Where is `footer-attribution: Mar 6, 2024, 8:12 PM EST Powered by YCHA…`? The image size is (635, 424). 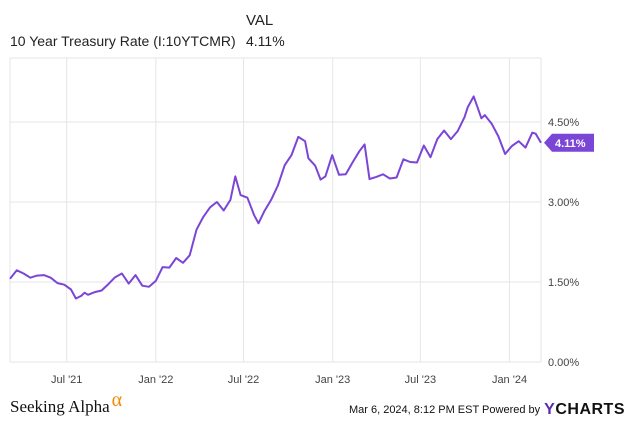 footer-attribution: Mar 6, 2024, 8:12 PM EST Powered by YCHA… is located at coordinates (487, 410).